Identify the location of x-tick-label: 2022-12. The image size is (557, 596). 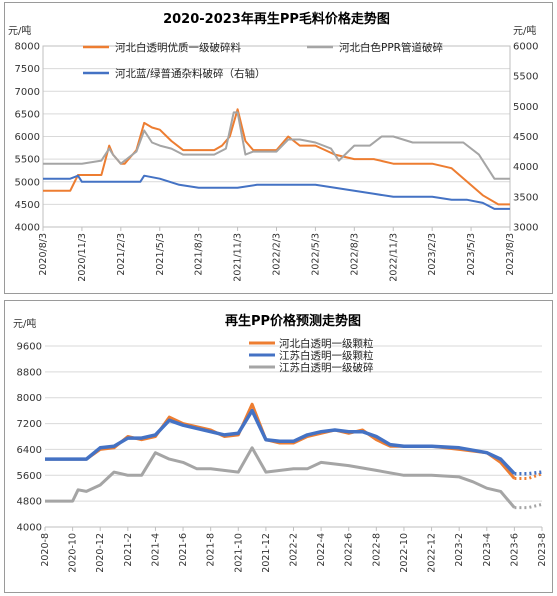
(432, 553).